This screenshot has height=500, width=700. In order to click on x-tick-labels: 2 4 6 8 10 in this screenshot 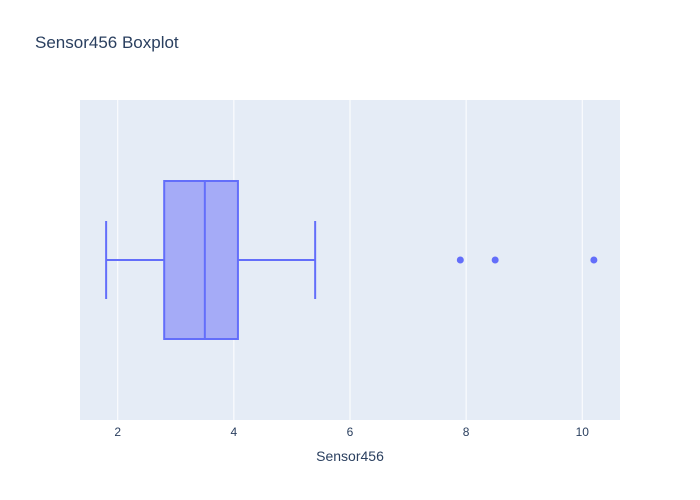, I will do `click(351, 432)`.